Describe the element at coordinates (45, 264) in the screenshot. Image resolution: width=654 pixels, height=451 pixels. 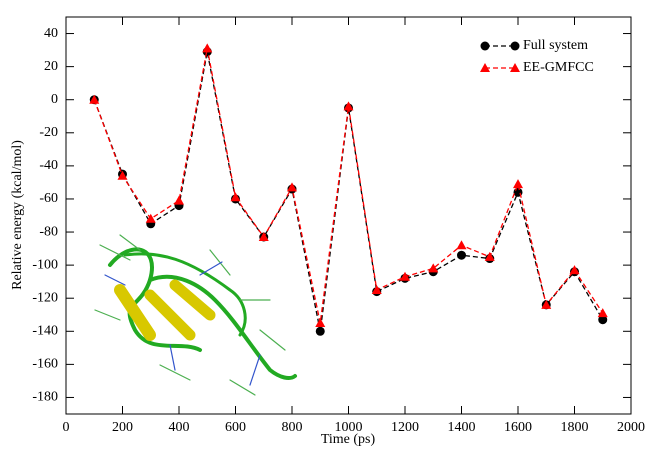
I see `y-tick-label: -100` at that location.